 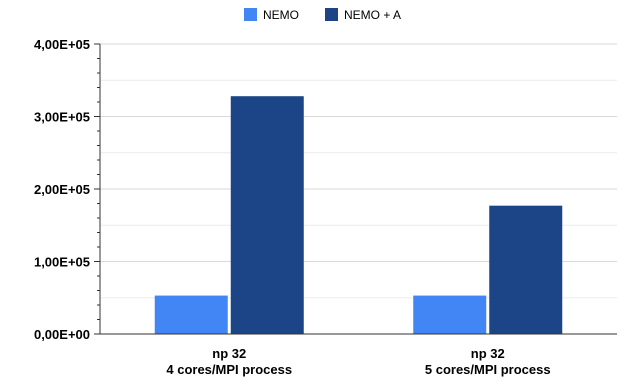 What do you see at coordinates (62, 44) in the screenshot?
I see `y-tick-label: 4,00E+05` at bounding box center [62, 44].